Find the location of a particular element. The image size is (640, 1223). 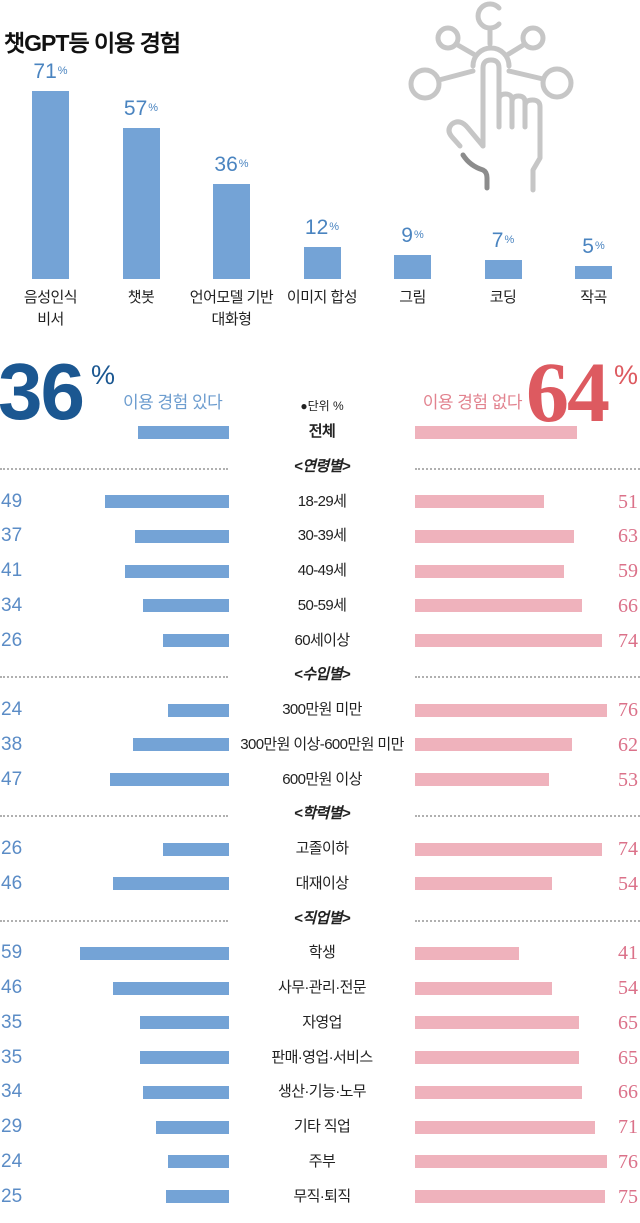

no-value: 54 is located at coordinates (628, 988).